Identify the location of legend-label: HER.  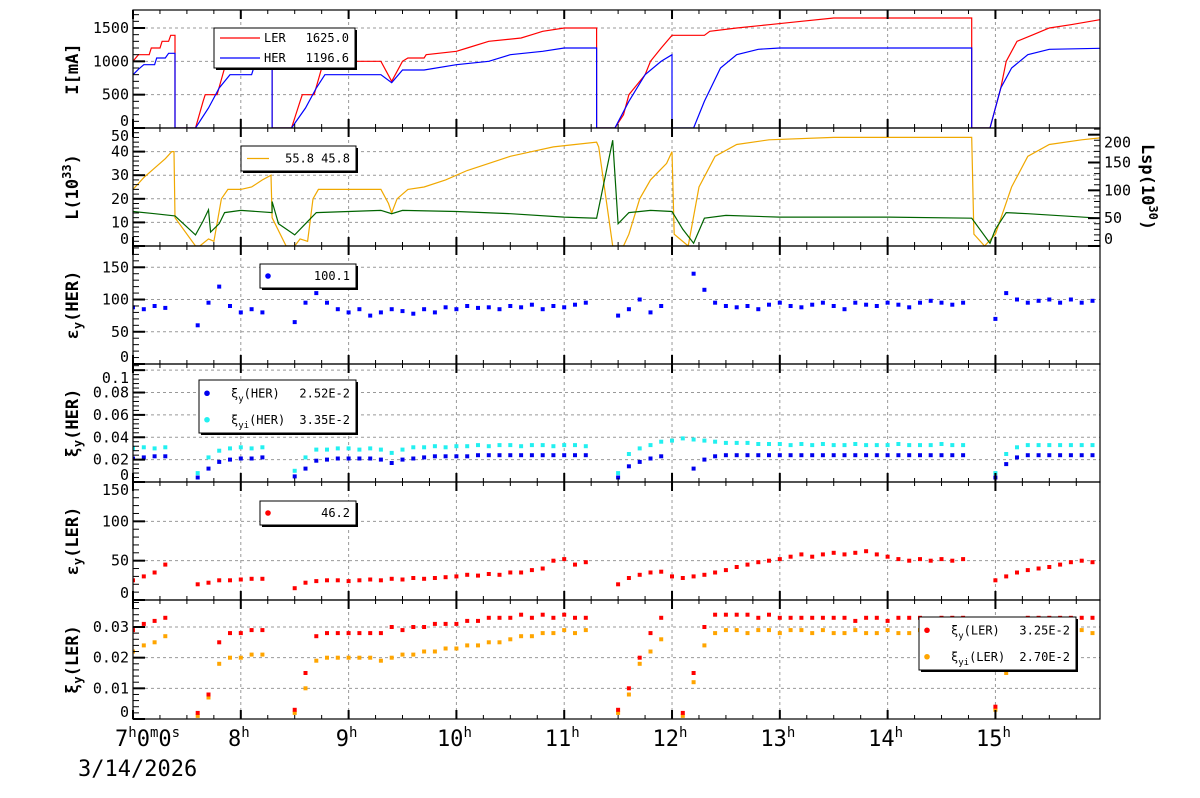
(275, 58).